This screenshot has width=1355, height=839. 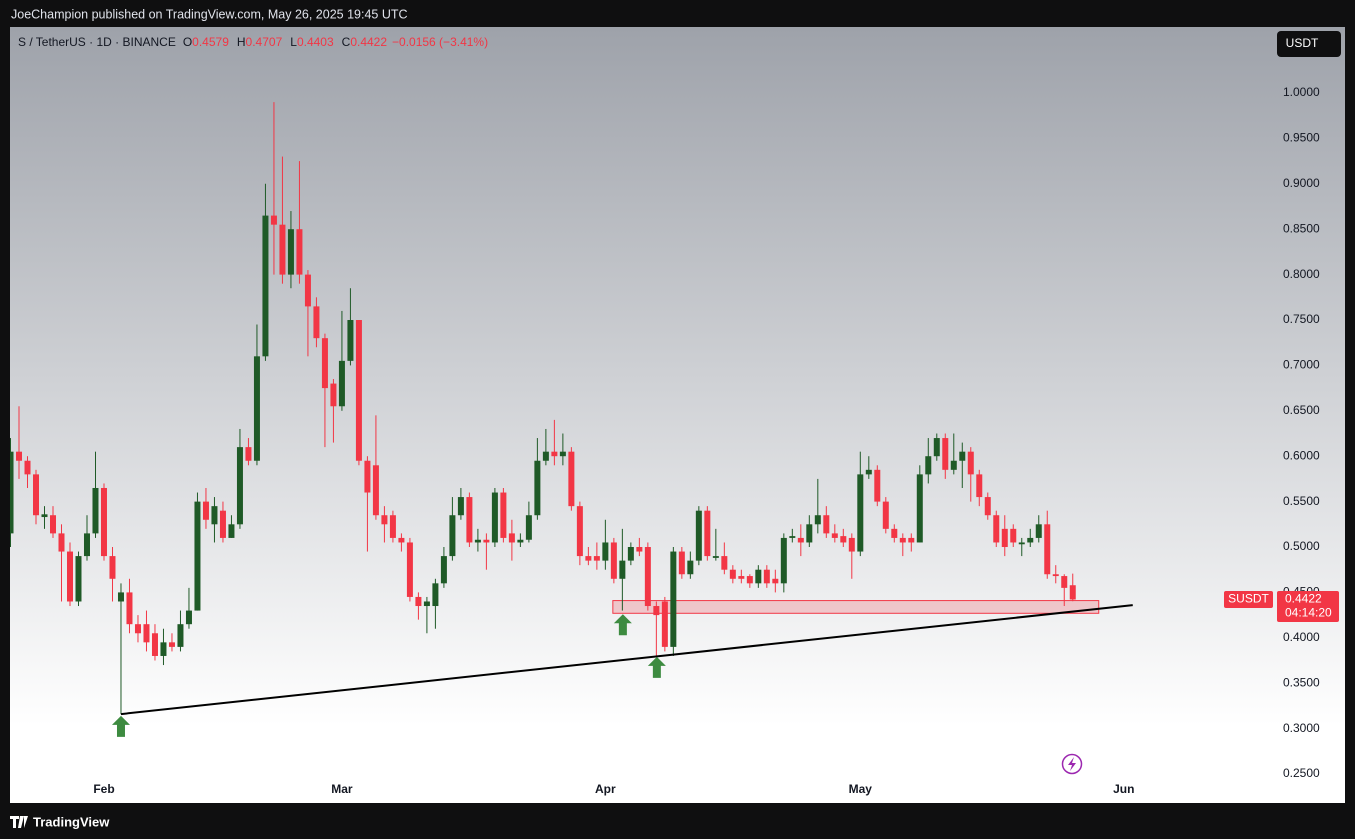 What do you see at coordinates (1301, 728) in the screenshot?
I see `y-tick-label: 0.3000` at bounding box center [1301, 728].